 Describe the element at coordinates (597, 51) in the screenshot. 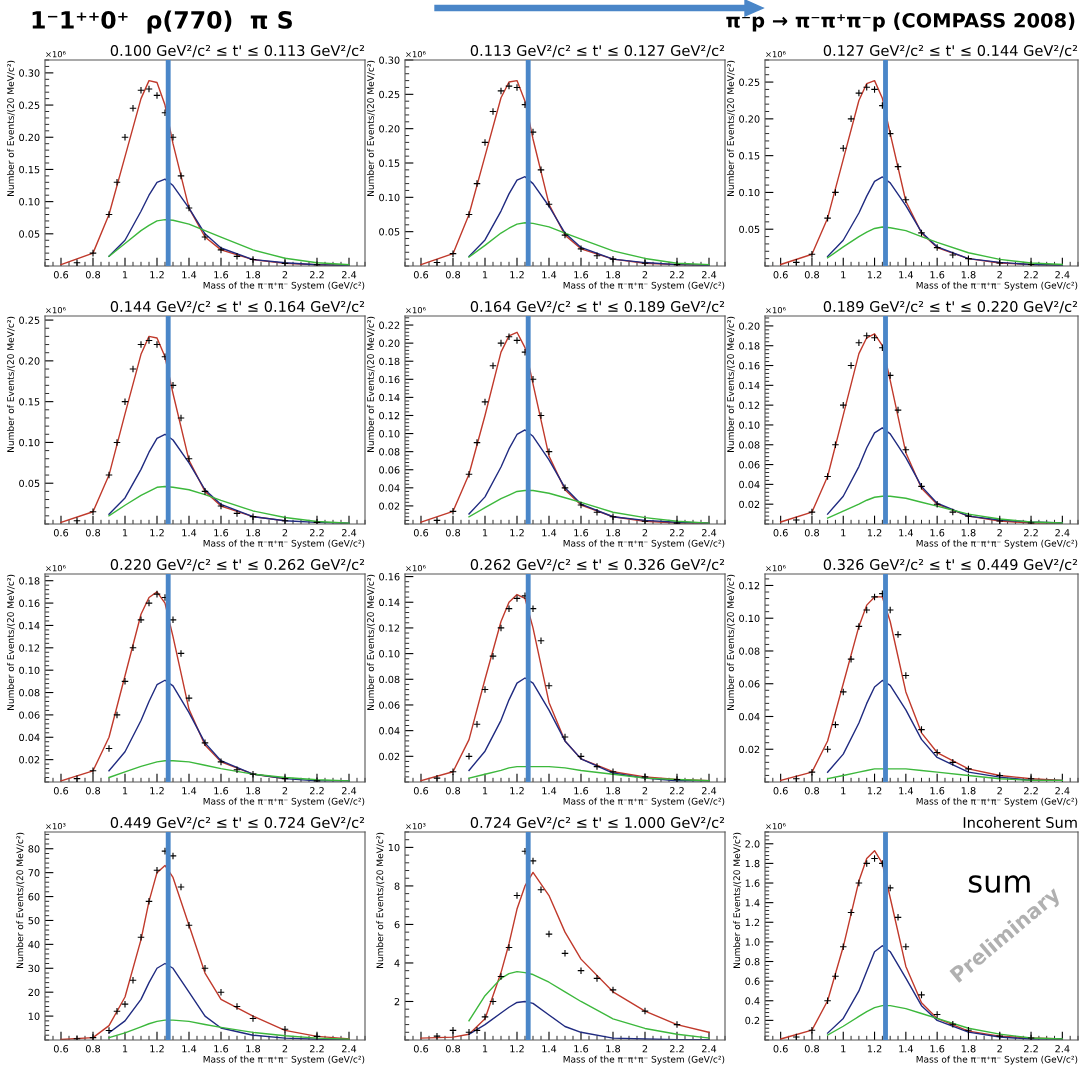

I see `chart-title: 0.113 GeV²/c² ≤ t' ≤ 0.127 GeV²/c²` at that location.